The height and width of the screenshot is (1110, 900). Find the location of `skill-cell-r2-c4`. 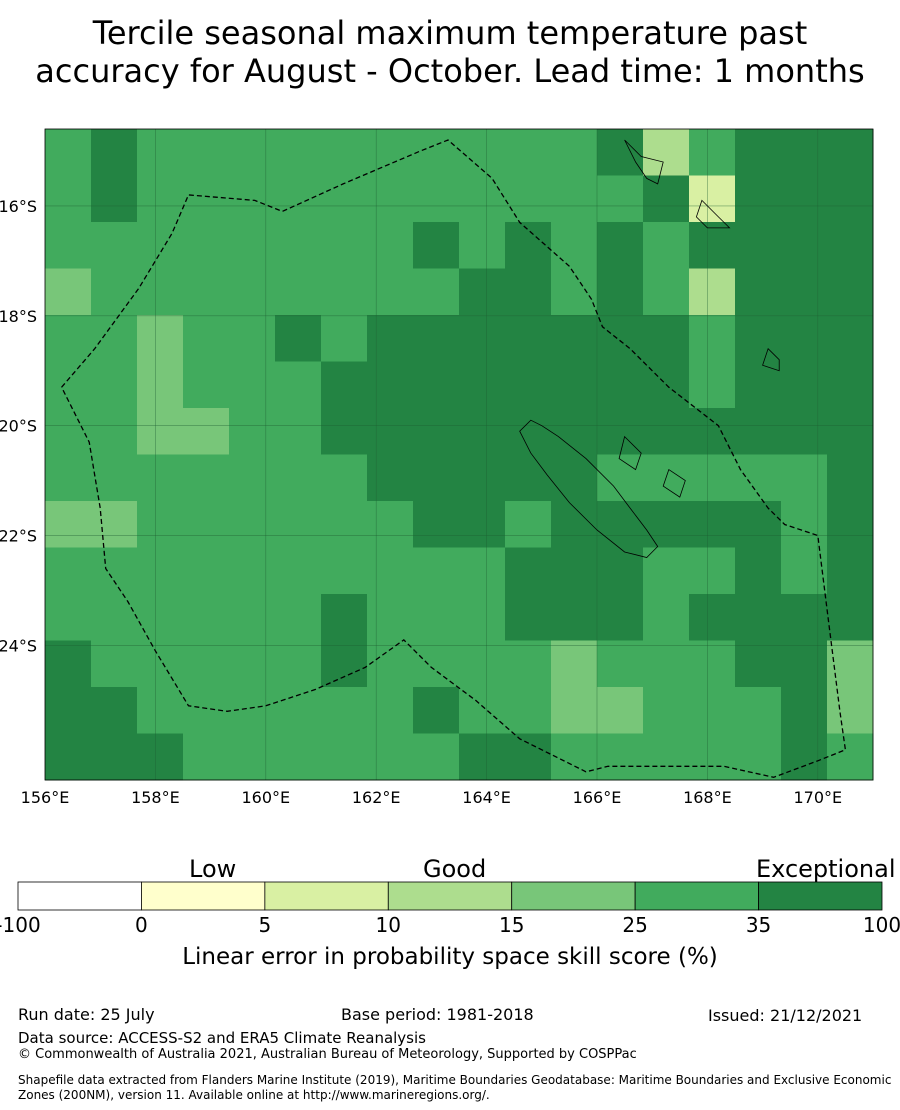

skill-cell-r2-c4 is located at coordinates (252, 245).